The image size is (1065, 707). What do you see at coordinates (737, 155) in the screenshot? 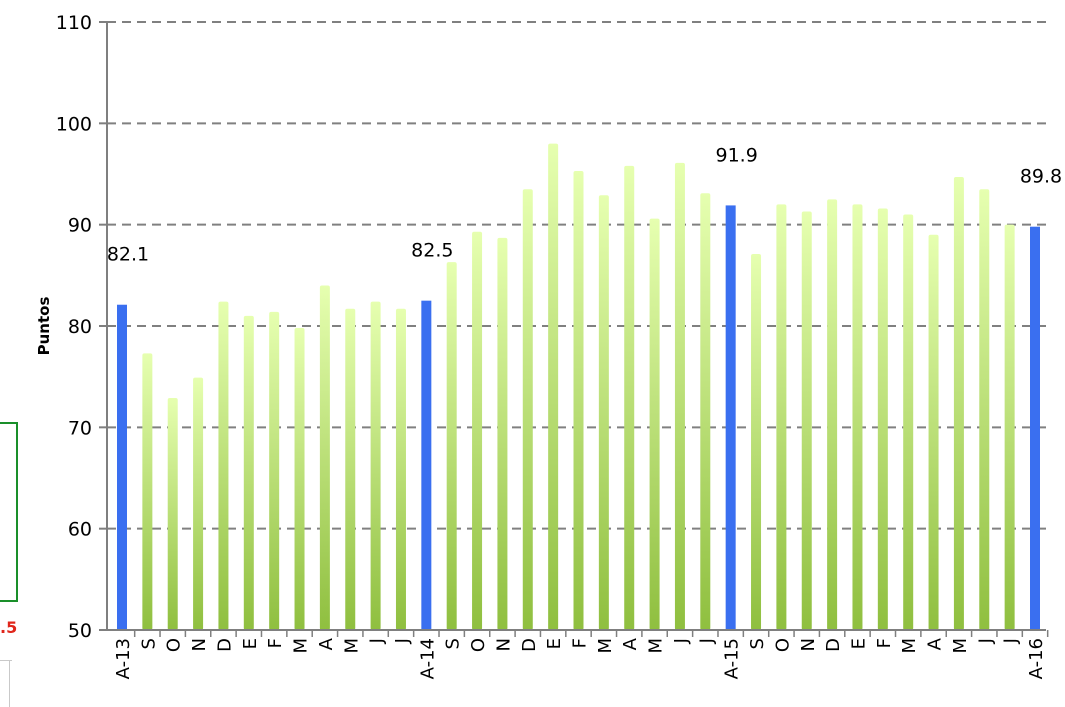
I see `data-label: 91.9` at bounding box center [737, 155].